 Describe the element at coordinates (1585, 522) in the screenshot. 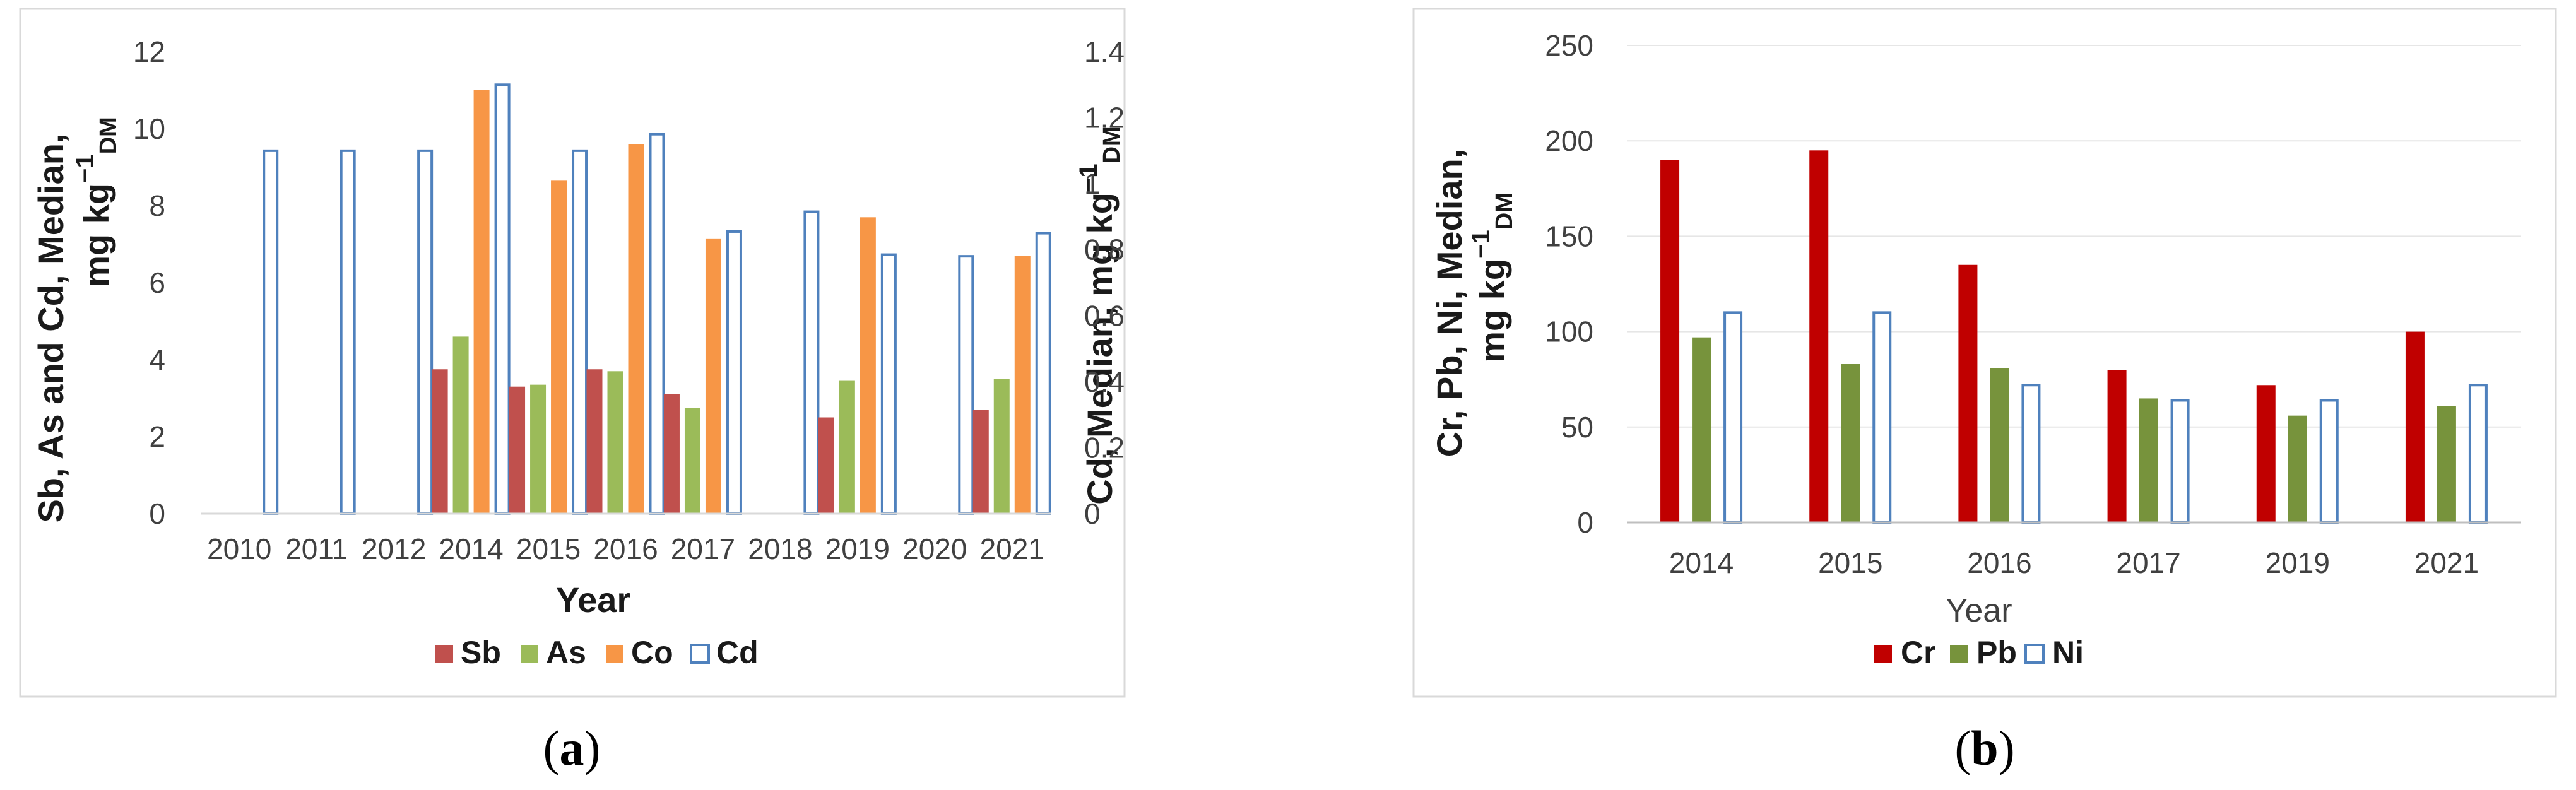

I see `b-ytick-label: 0` at that location.